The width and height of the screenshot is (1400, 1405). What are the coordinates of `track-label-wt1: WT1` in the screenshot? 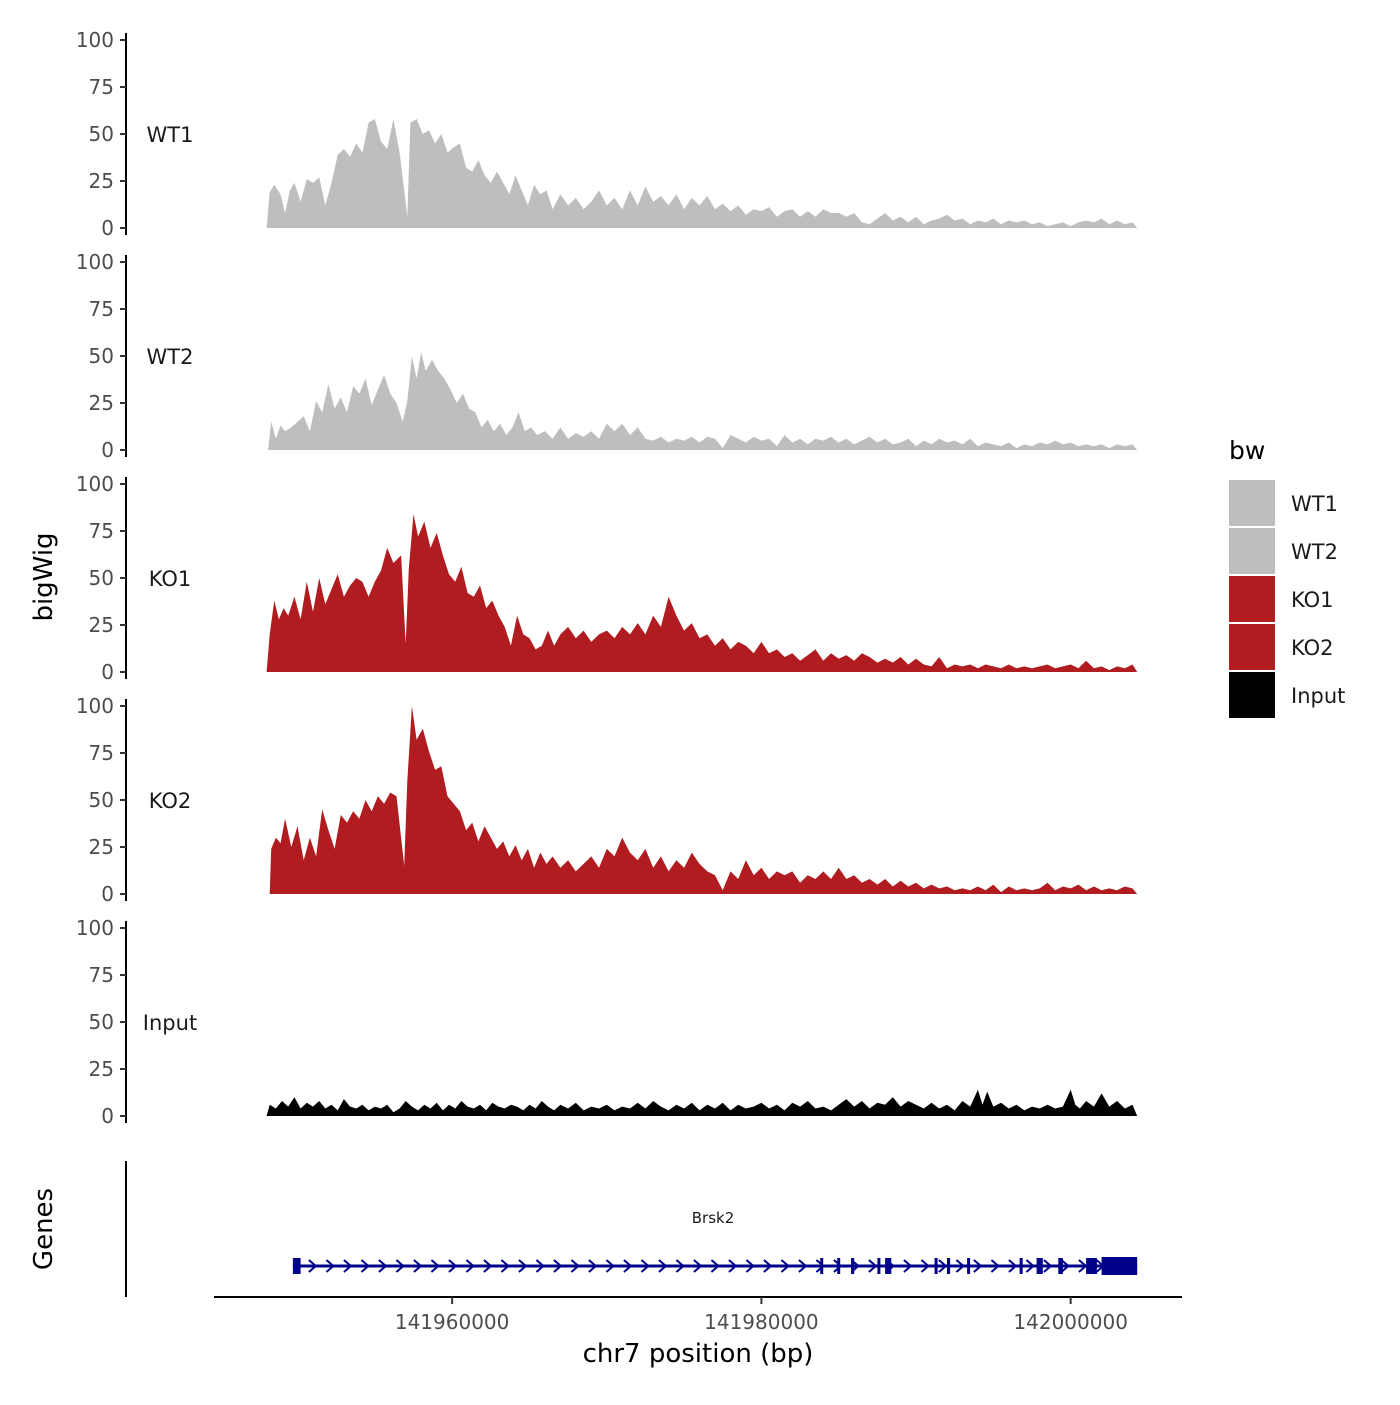 It's located at (170, 135).